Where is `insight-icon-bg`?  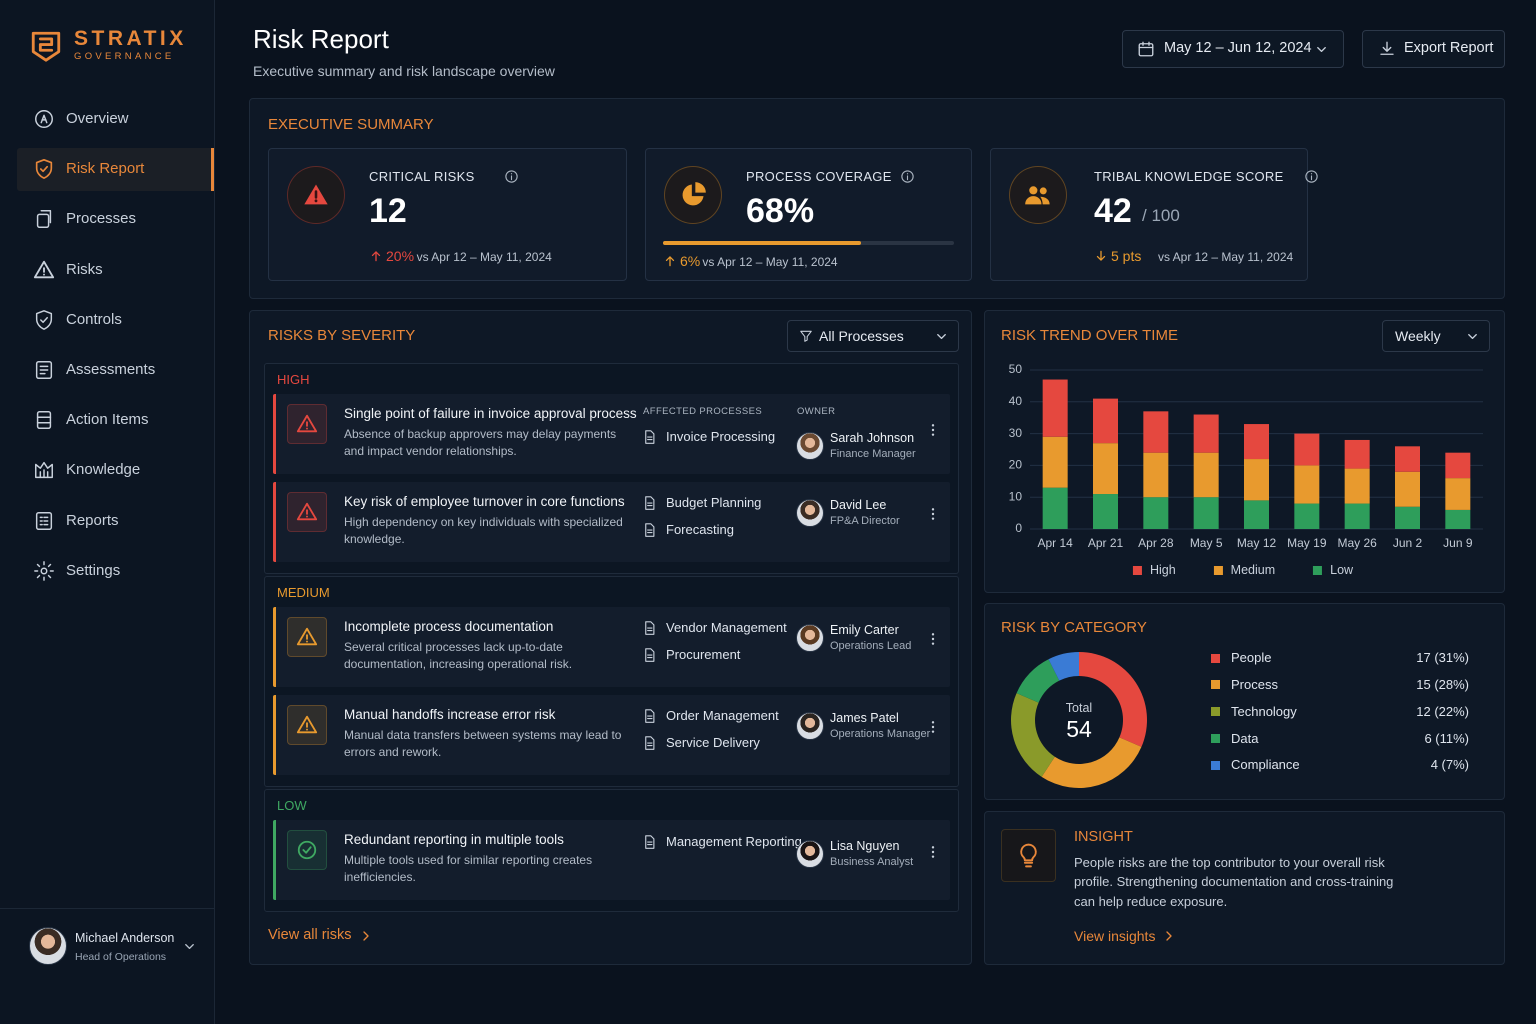
insight-icon-bg is located at coordinates (1028, 855).